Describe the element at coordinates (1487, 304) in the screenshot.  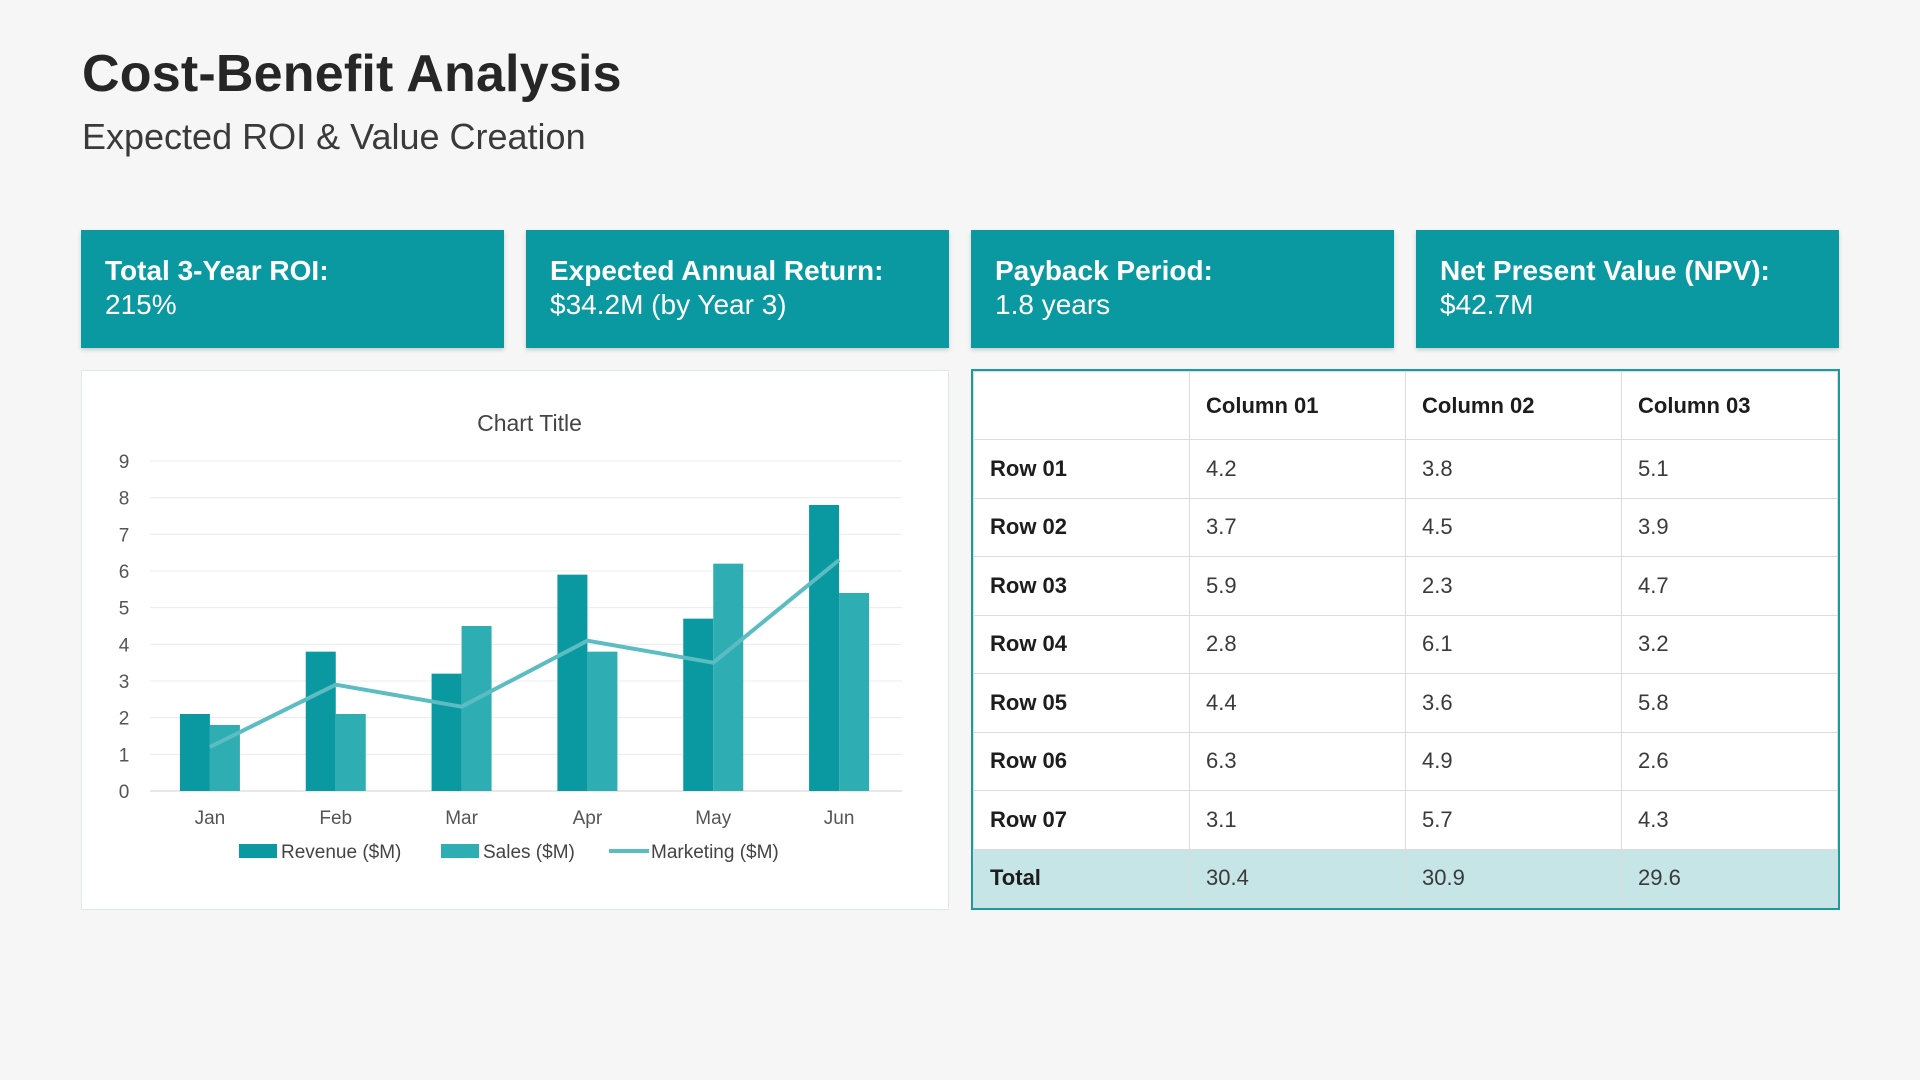
I see `kpi-value: $42.7M` at that location.